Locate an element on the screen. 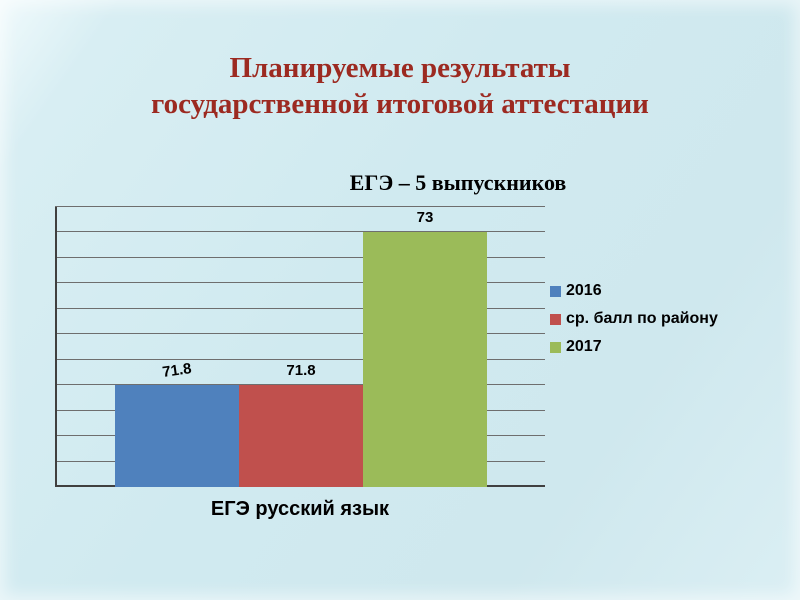 The image size is (800, 600). chart-legend: 2016 ср. балл по району 2017 is located at coordinates (634, 324).